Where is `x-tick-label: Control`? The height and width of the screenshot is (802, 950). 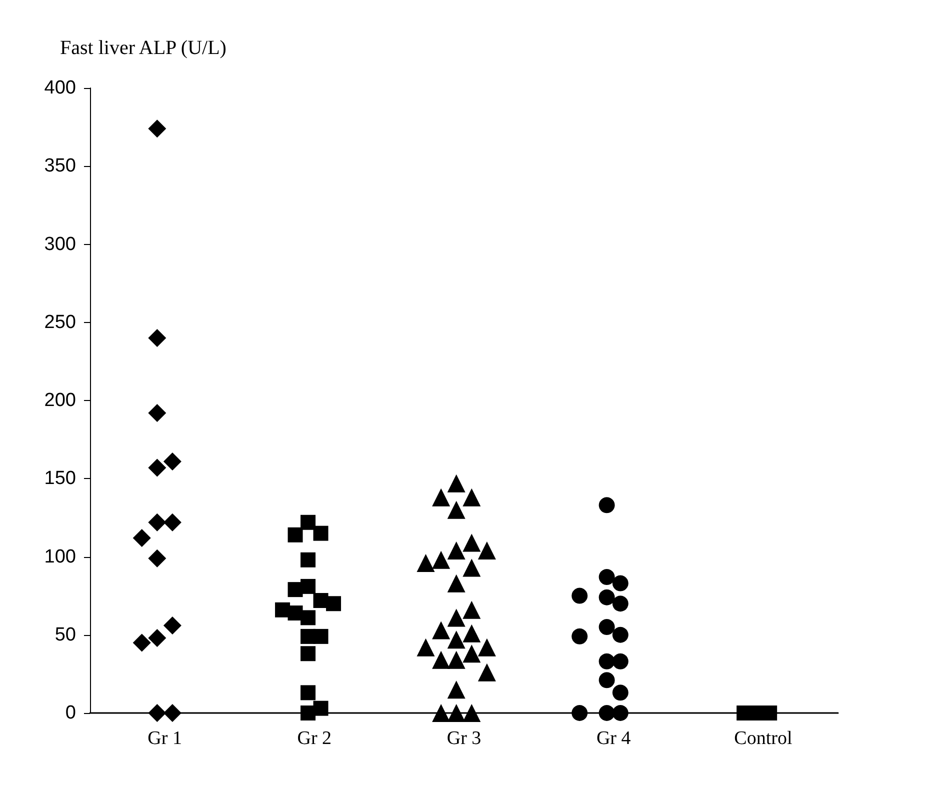
x-tick-label: Control is located at coordinates (763, 738).